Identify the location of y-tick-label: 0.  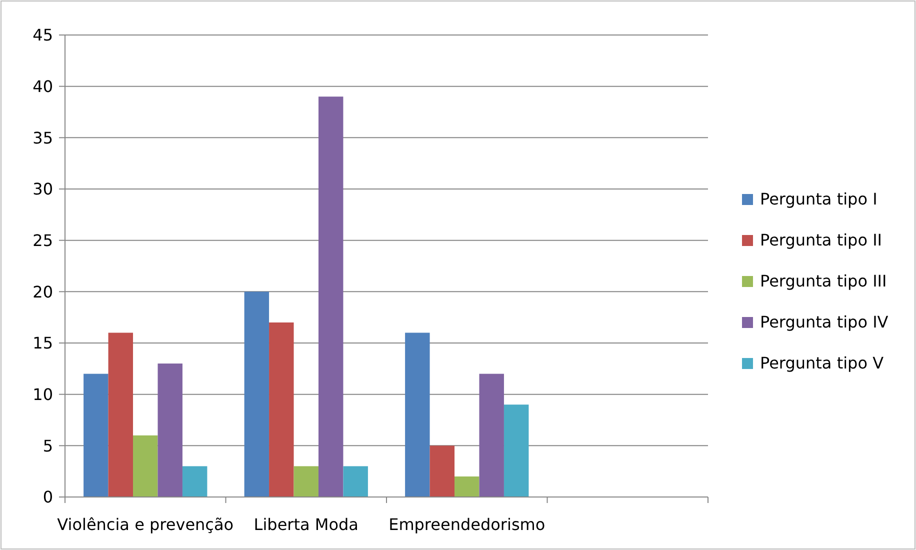
(47, 497).